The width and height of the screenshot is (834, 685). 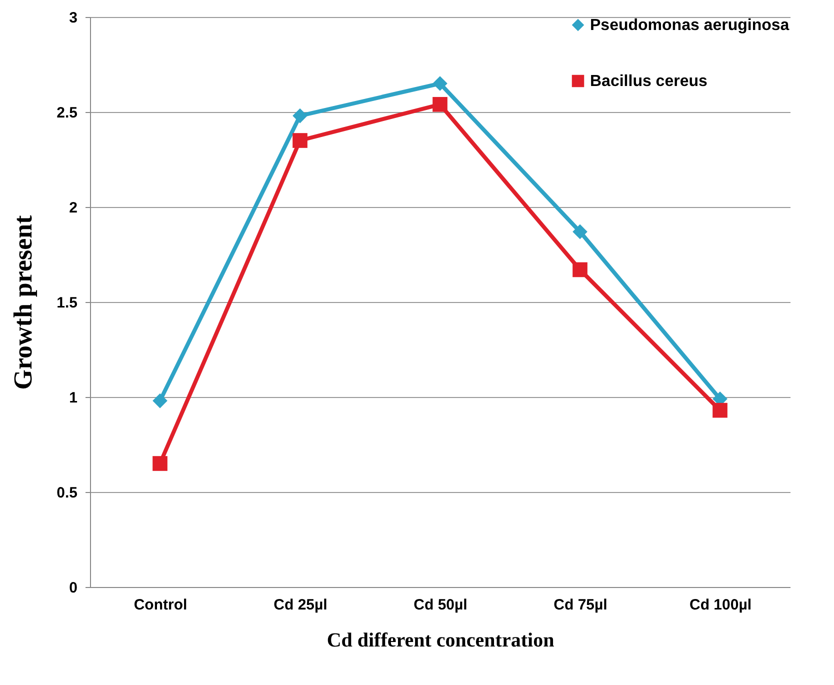 What do you see at coordinates (73, 208) in the screenshot?
I see `y-tick-label: 2` at bounding box center [73, 208].